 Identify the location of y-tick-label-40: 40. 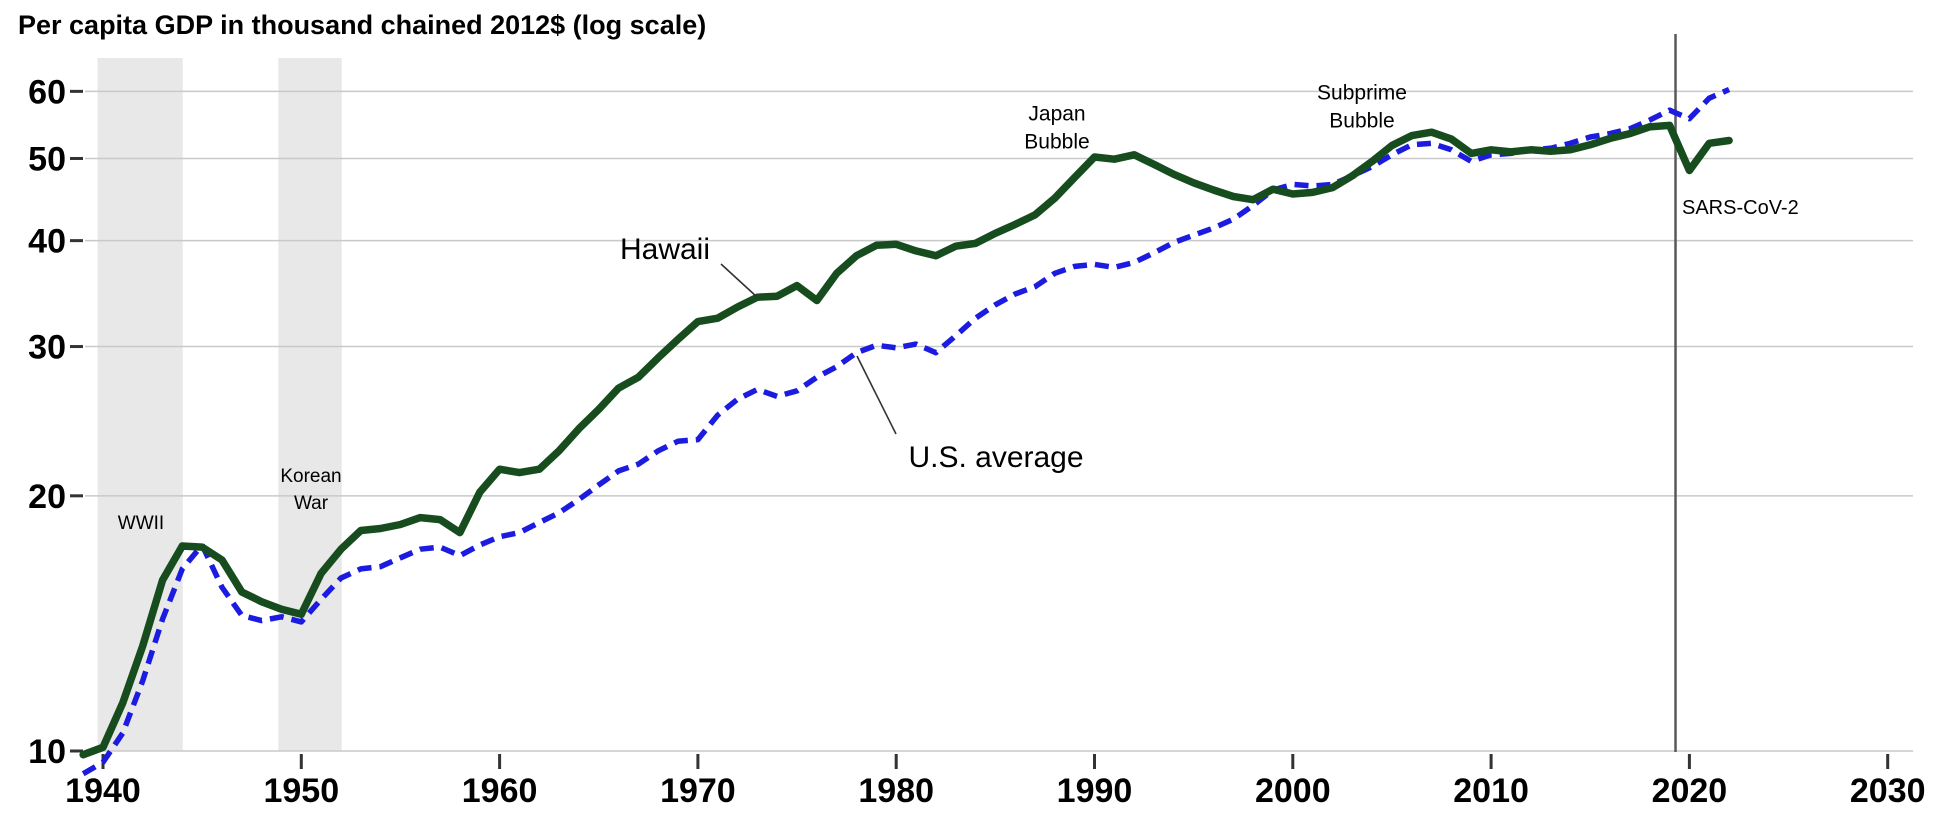
(47, 242).